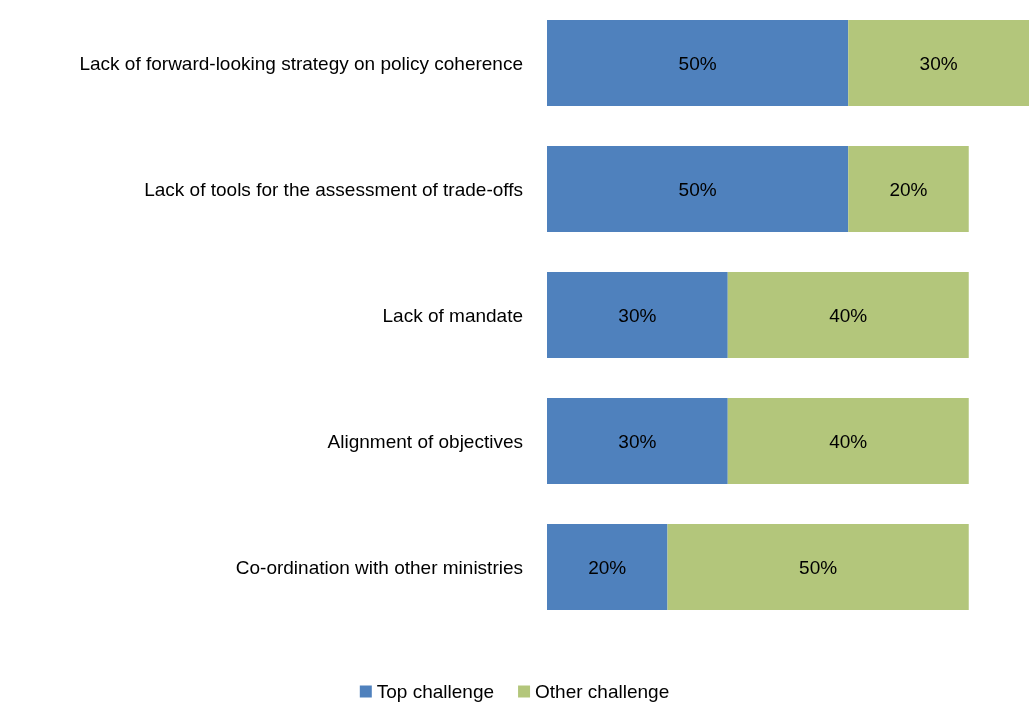 Image resolution: width=1029 pixels, height=710 pixels. Describe the element at coordinates (333, 189) in the screenshot. I see `y-tick-label: Lack of tools for the assessment of trade-offs` at that location.